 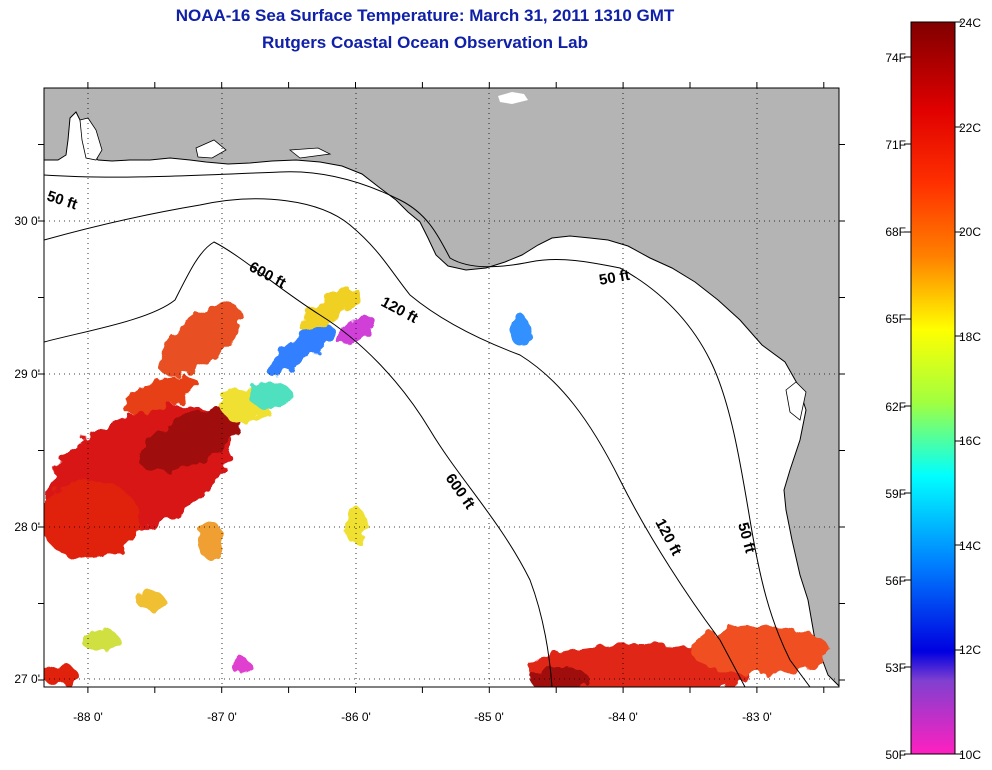 I want to click on lat-tick-label: 29 0', so click(x=27, y=374).